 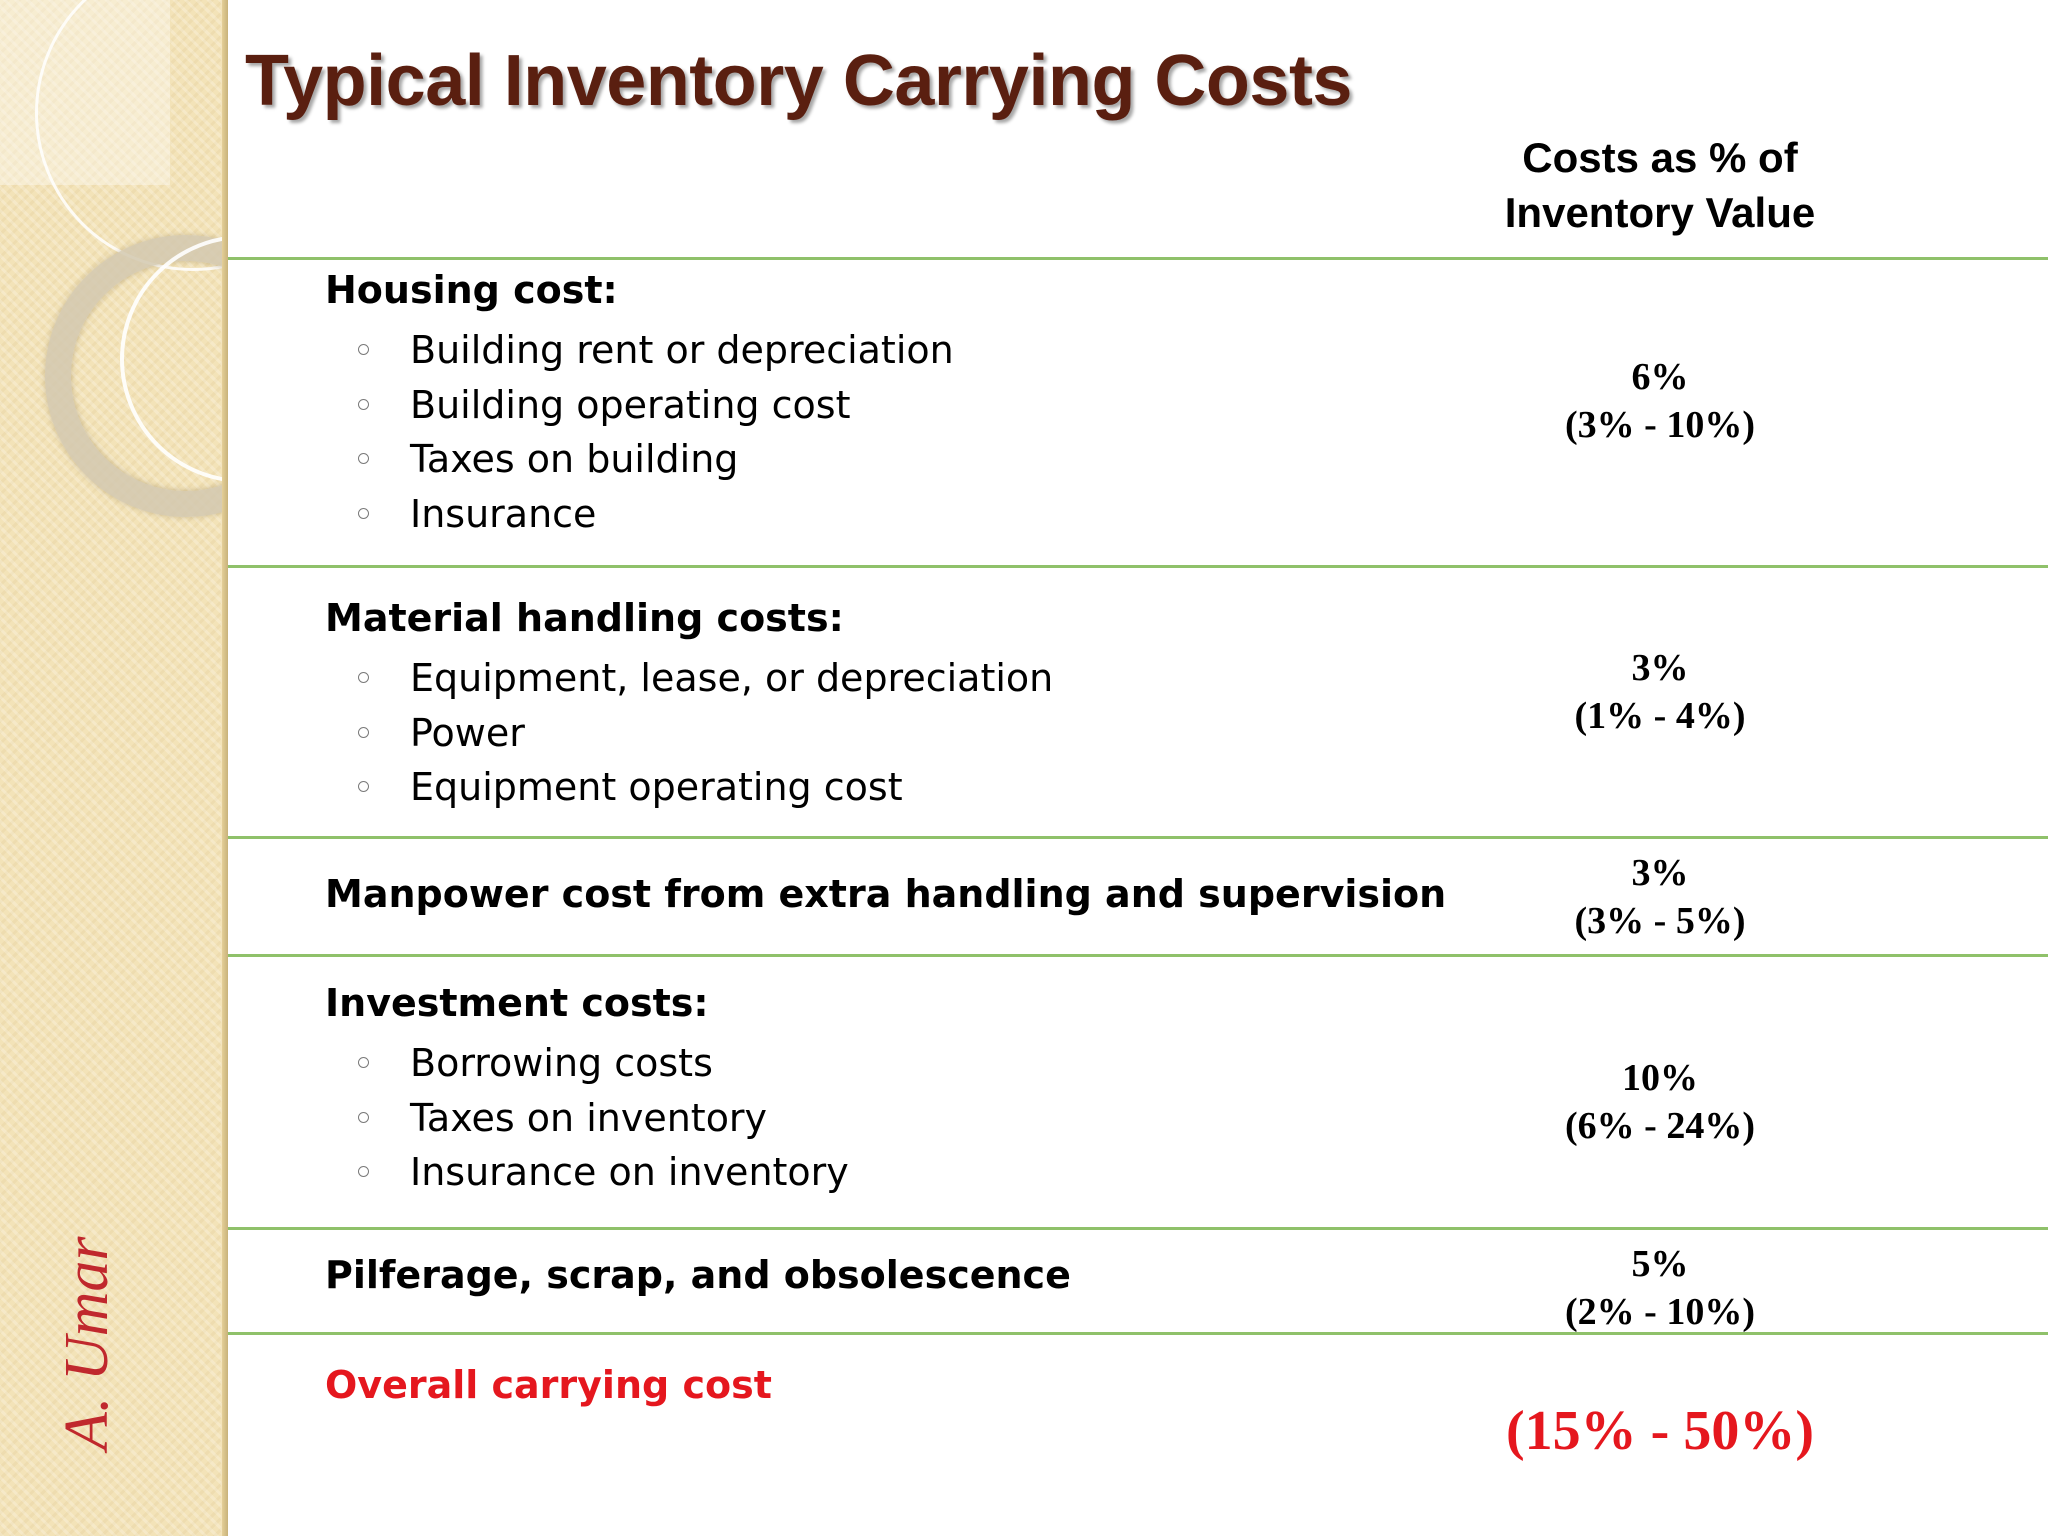 I want to click on percent-range: (1% - 4%), so click(x=1660, y=716).